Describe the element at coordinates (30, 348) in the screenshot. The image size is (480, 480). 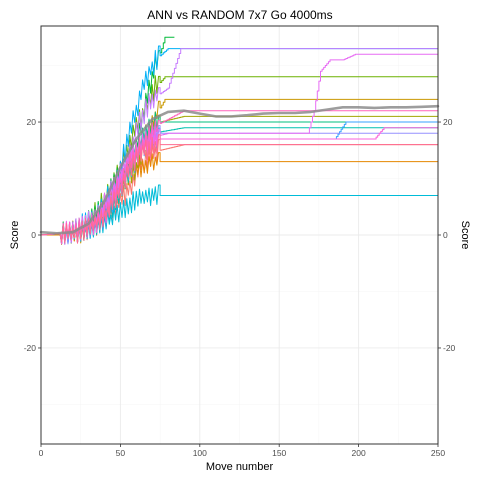
I see `y-tick-label-left: -20` at that location.